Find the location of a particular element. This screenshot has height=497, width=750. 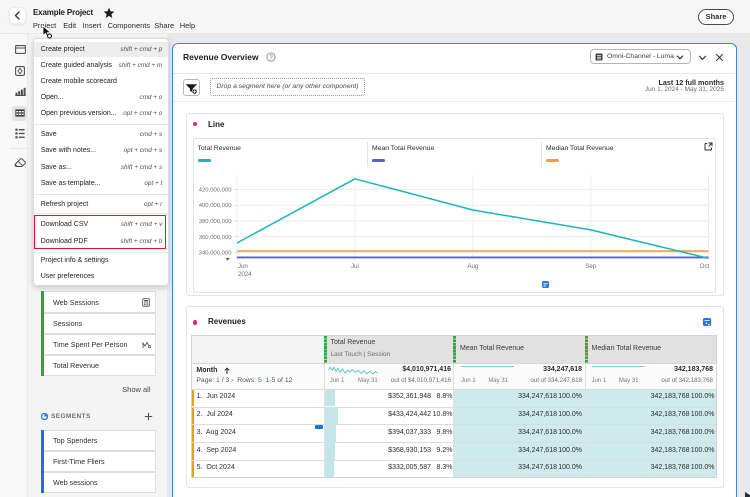

svg-text: 420,000,000 is located at coordinates (214, 190).